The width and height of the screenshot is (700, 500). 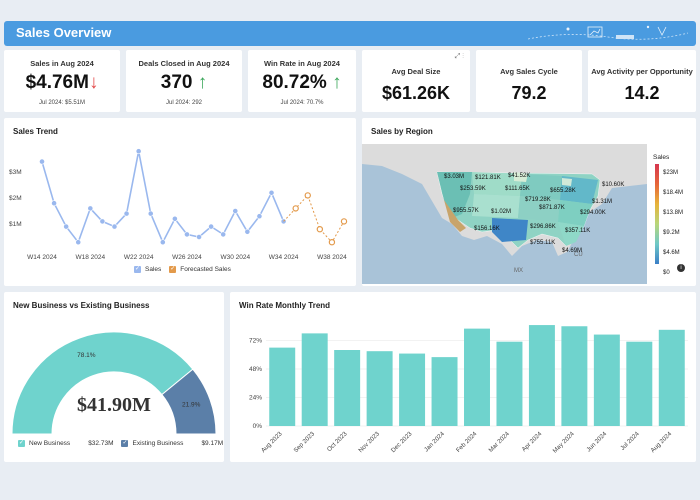 I want to click on region-label: $655.28K, so click(x=563, y=191).